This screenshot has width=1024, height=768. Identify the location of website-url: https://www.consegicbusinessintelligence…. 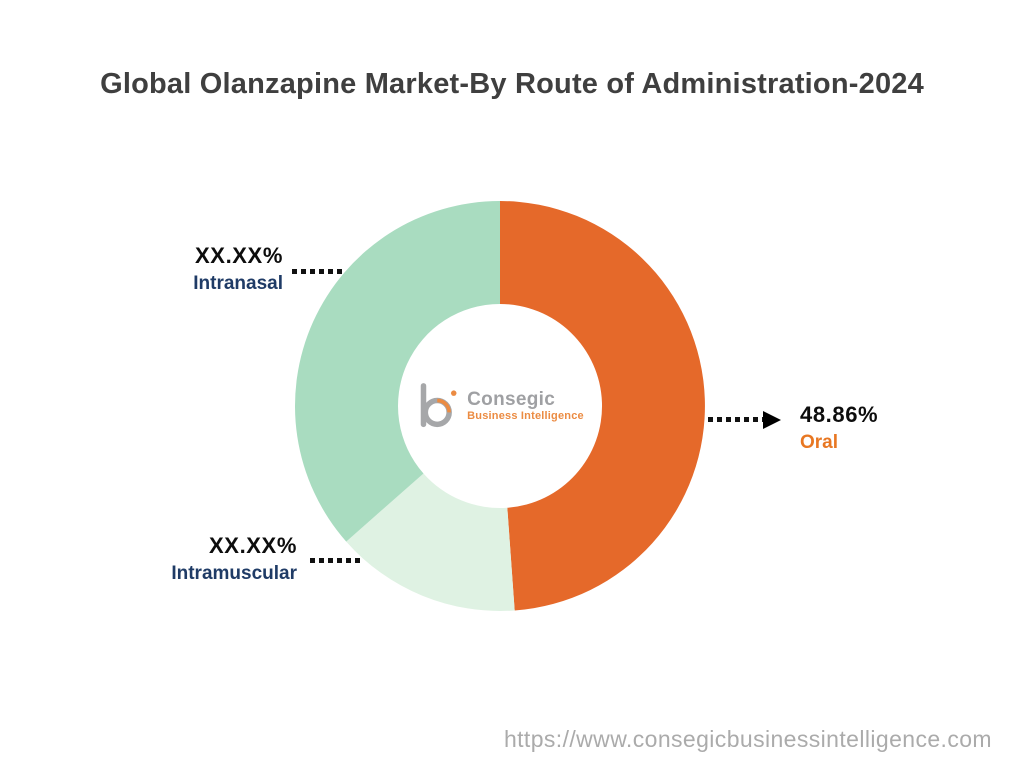
(747, 739).